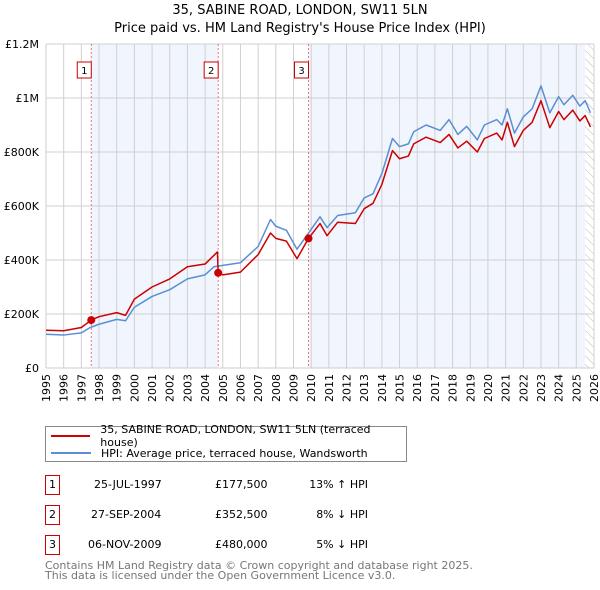 This screenshot has width=600, height=590. Describe the element at coordinates (22, 44) in the screenshot. I see `y-tick-label: £1.2M` at that location.